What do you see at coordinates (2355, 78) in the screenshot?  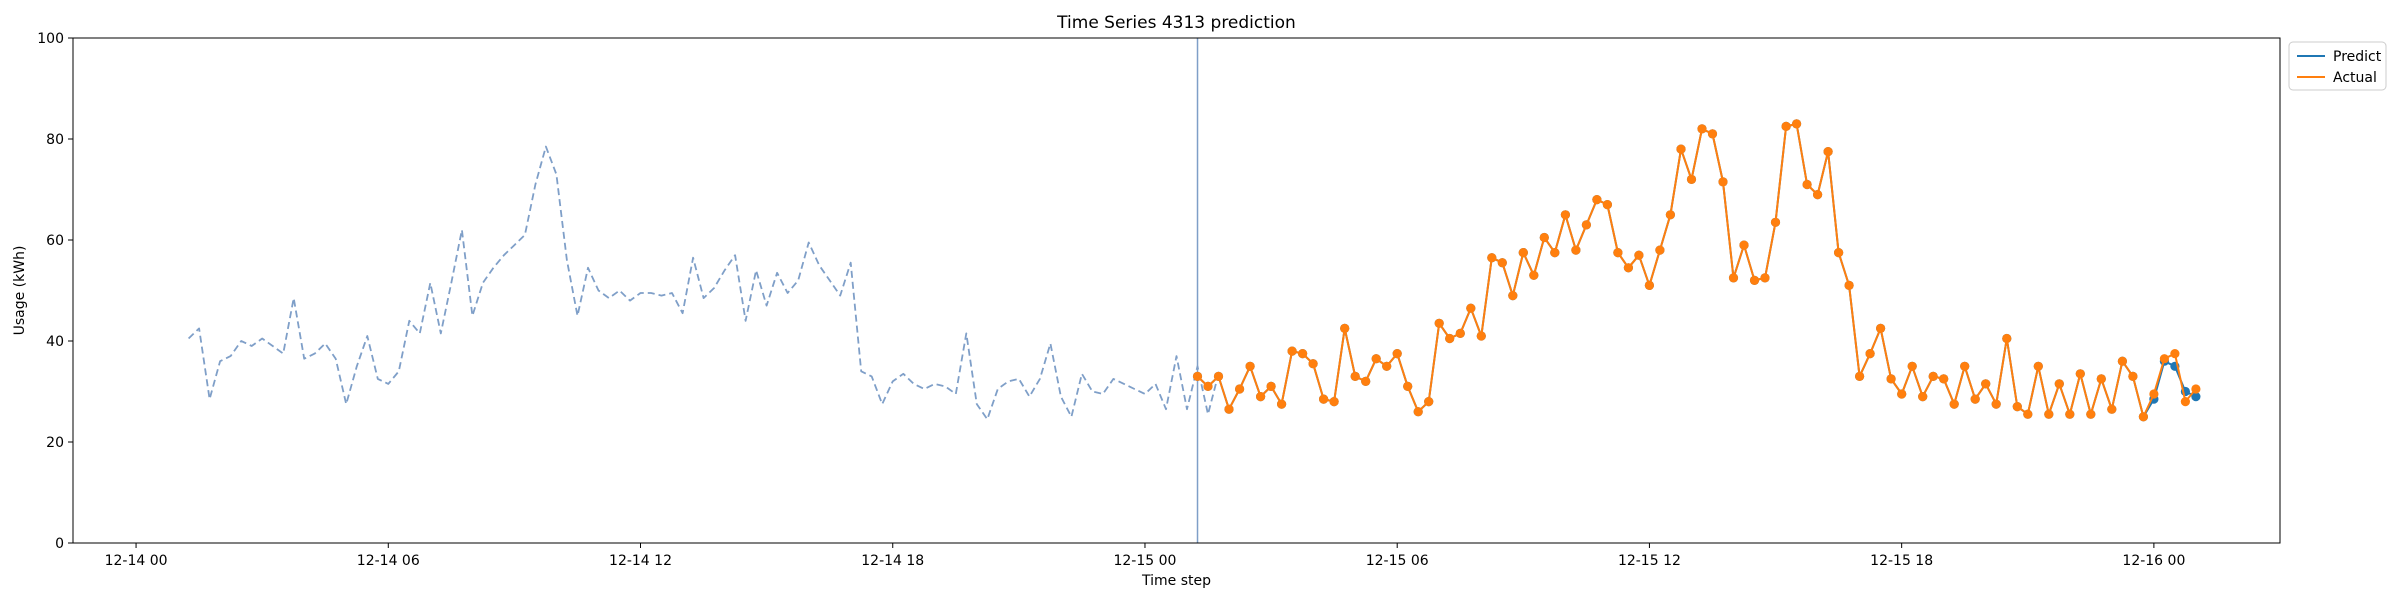 I see `legend-label-actual: Actual` at bounding box center [2355, 78].